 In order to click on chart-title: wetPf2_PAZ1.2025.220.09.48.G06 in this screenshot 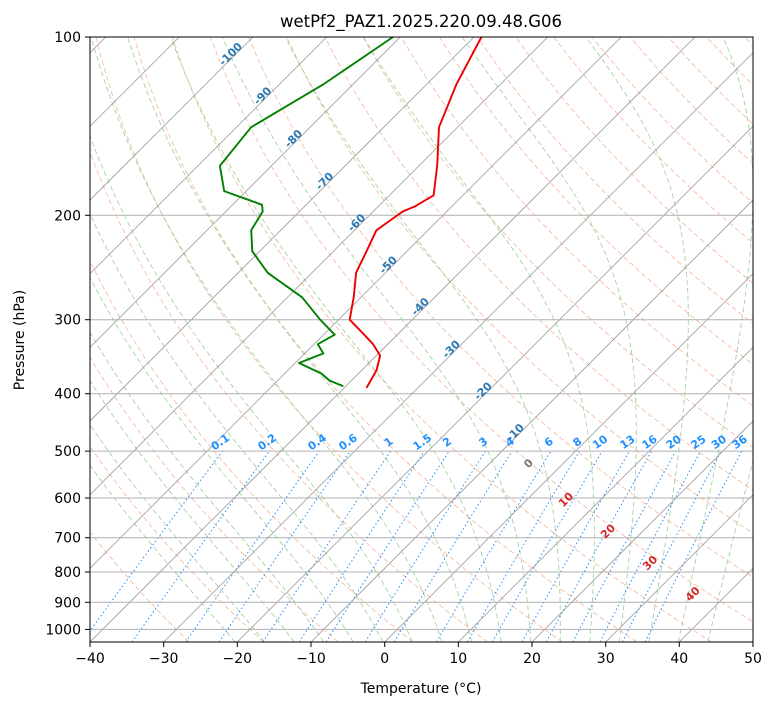, I will do `click(421, 22)`.